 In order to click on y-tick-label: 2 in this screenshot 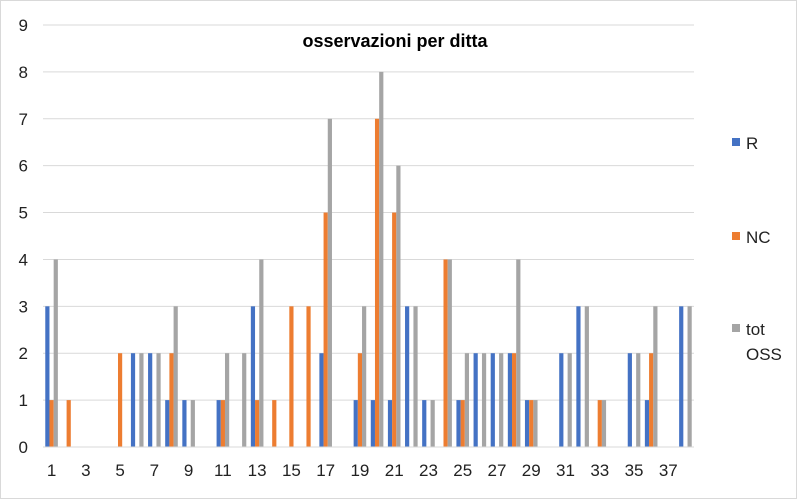, I will do `click(23, 353)`.